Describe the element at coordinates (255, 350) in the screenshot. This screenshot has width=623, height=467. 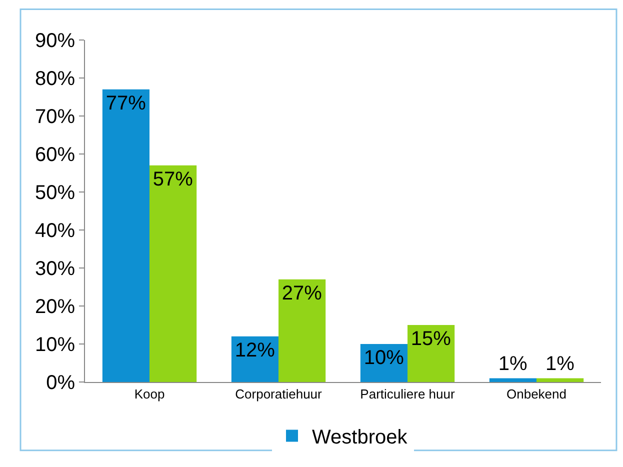
I see `data-label: 12%` at that location.